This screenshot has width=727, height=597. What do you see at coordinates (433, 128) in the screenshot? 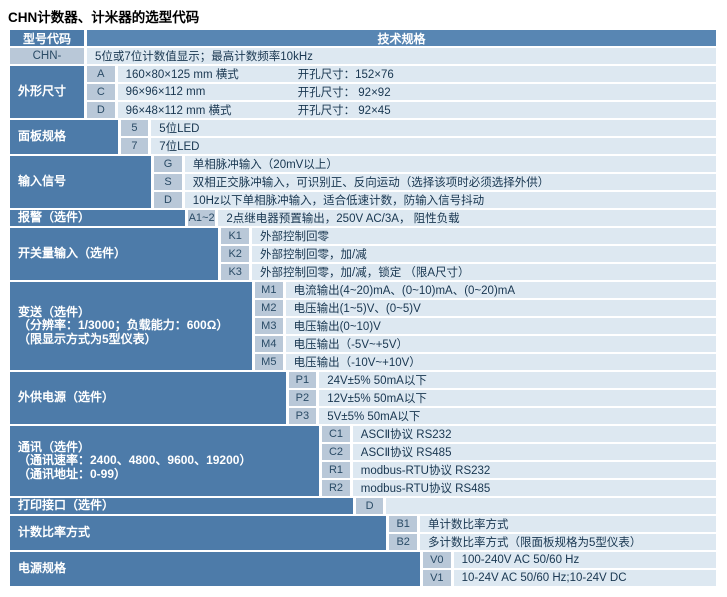
I see `option-desc-cell: 5位LED` at bounding box center [433, 128].